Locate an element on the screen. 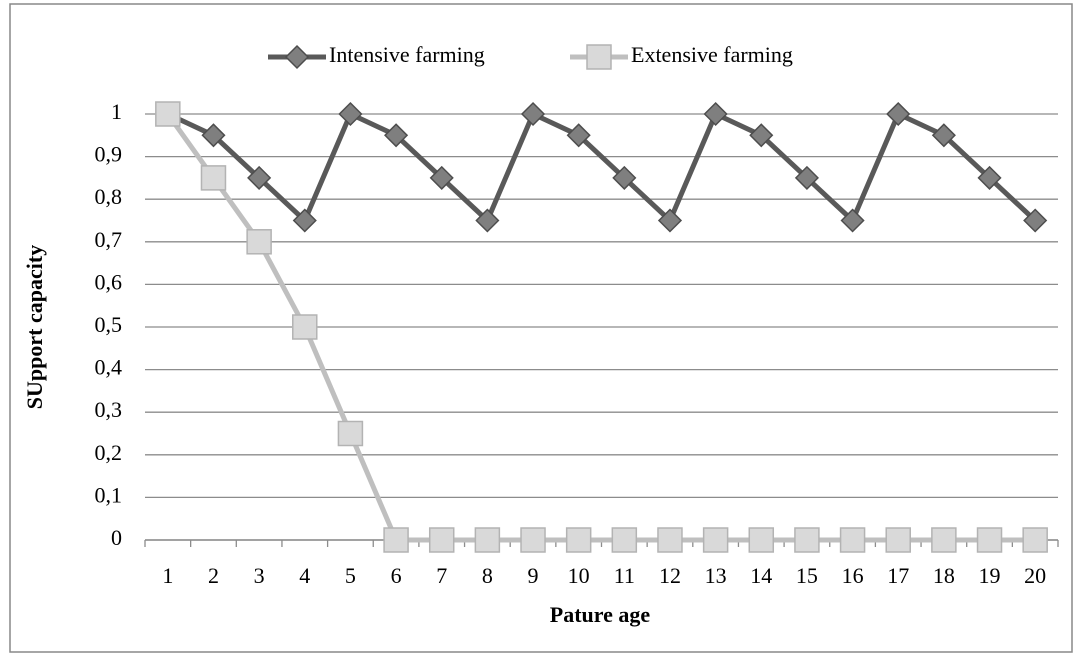 Image resolution: width=1082 pixels, height=664 pixels. x-tick-label: 15 is located at coordinates (807, 575).